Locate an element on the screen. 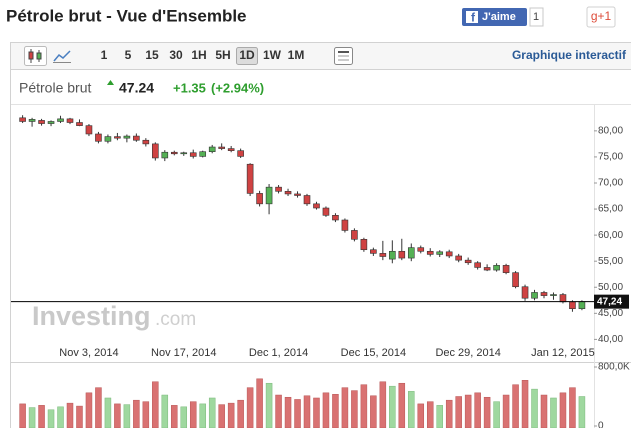 This screenshot has width=631, height=428. interval-button: 1M is located at coordinates (296, 55).